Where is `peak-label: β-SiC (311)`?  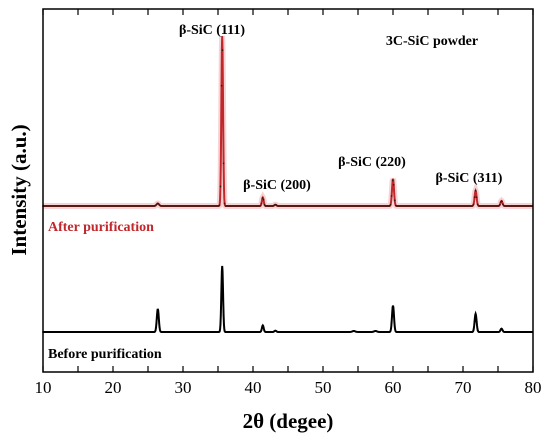 peak-label: β-SiC (311) is located at coordinates (469, 178).